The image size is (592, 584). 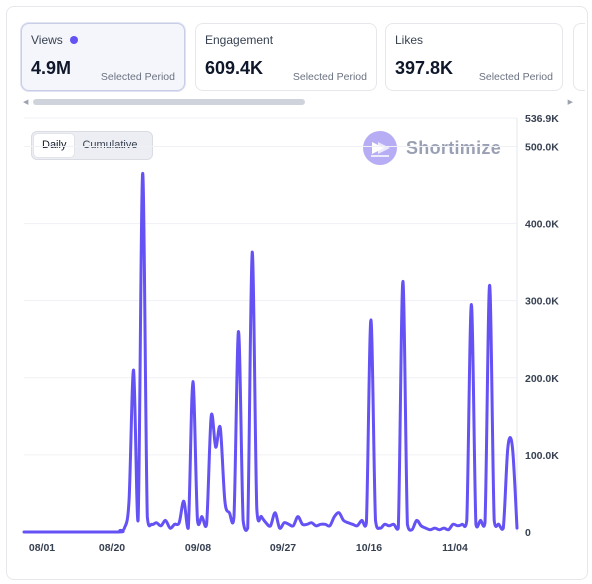 What do you see at coordinates (234, 68) in the screenshot?
I see `metric-value: 609.4K` at bounding box center [234, 68].